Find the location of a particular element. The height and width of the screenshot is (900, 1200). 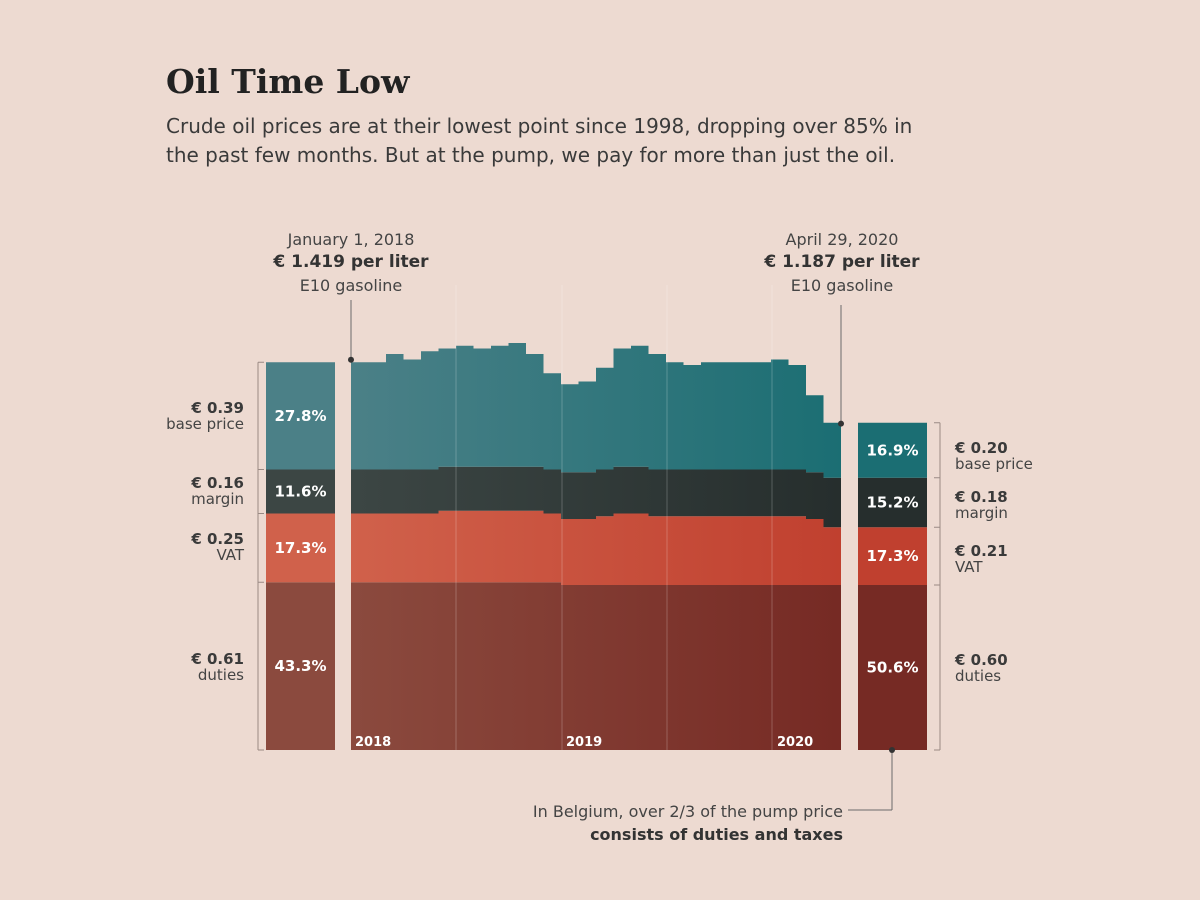

end-value-vat: € 0.21 is located at coordinates (981, 551).